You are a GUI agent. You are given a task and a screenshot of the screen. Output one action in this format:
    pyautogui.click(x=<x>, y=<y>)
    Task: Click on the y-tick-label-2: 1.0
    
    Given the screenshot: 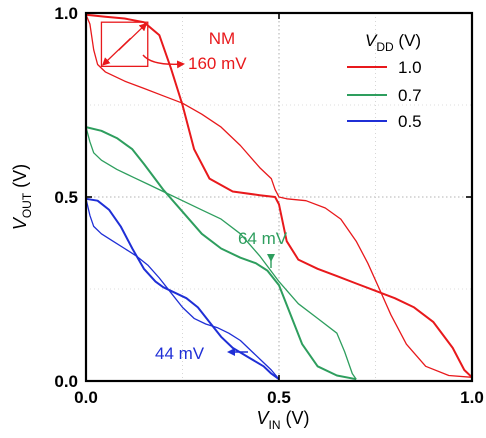 What is the action you would take?
    pyautogui.click(x=66, y=13)
    